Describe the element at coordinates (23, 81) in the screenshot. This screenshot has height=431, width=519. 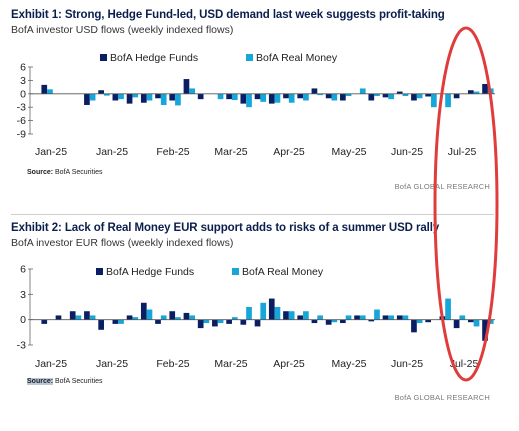
I see `y-tick-label: 3` at that location.